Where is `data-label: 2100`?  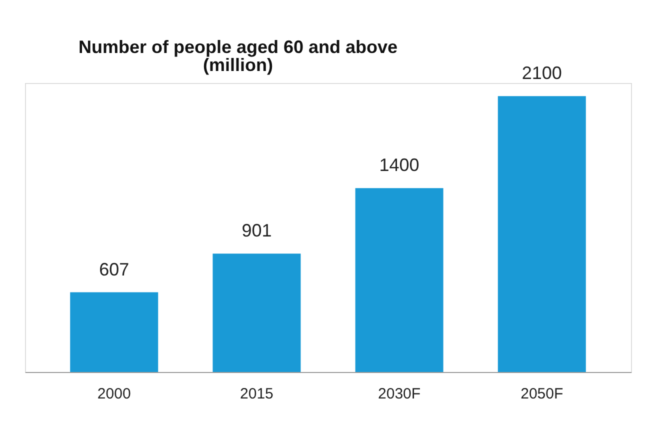 data-label: 2100 is located at coordinates (542, 73).